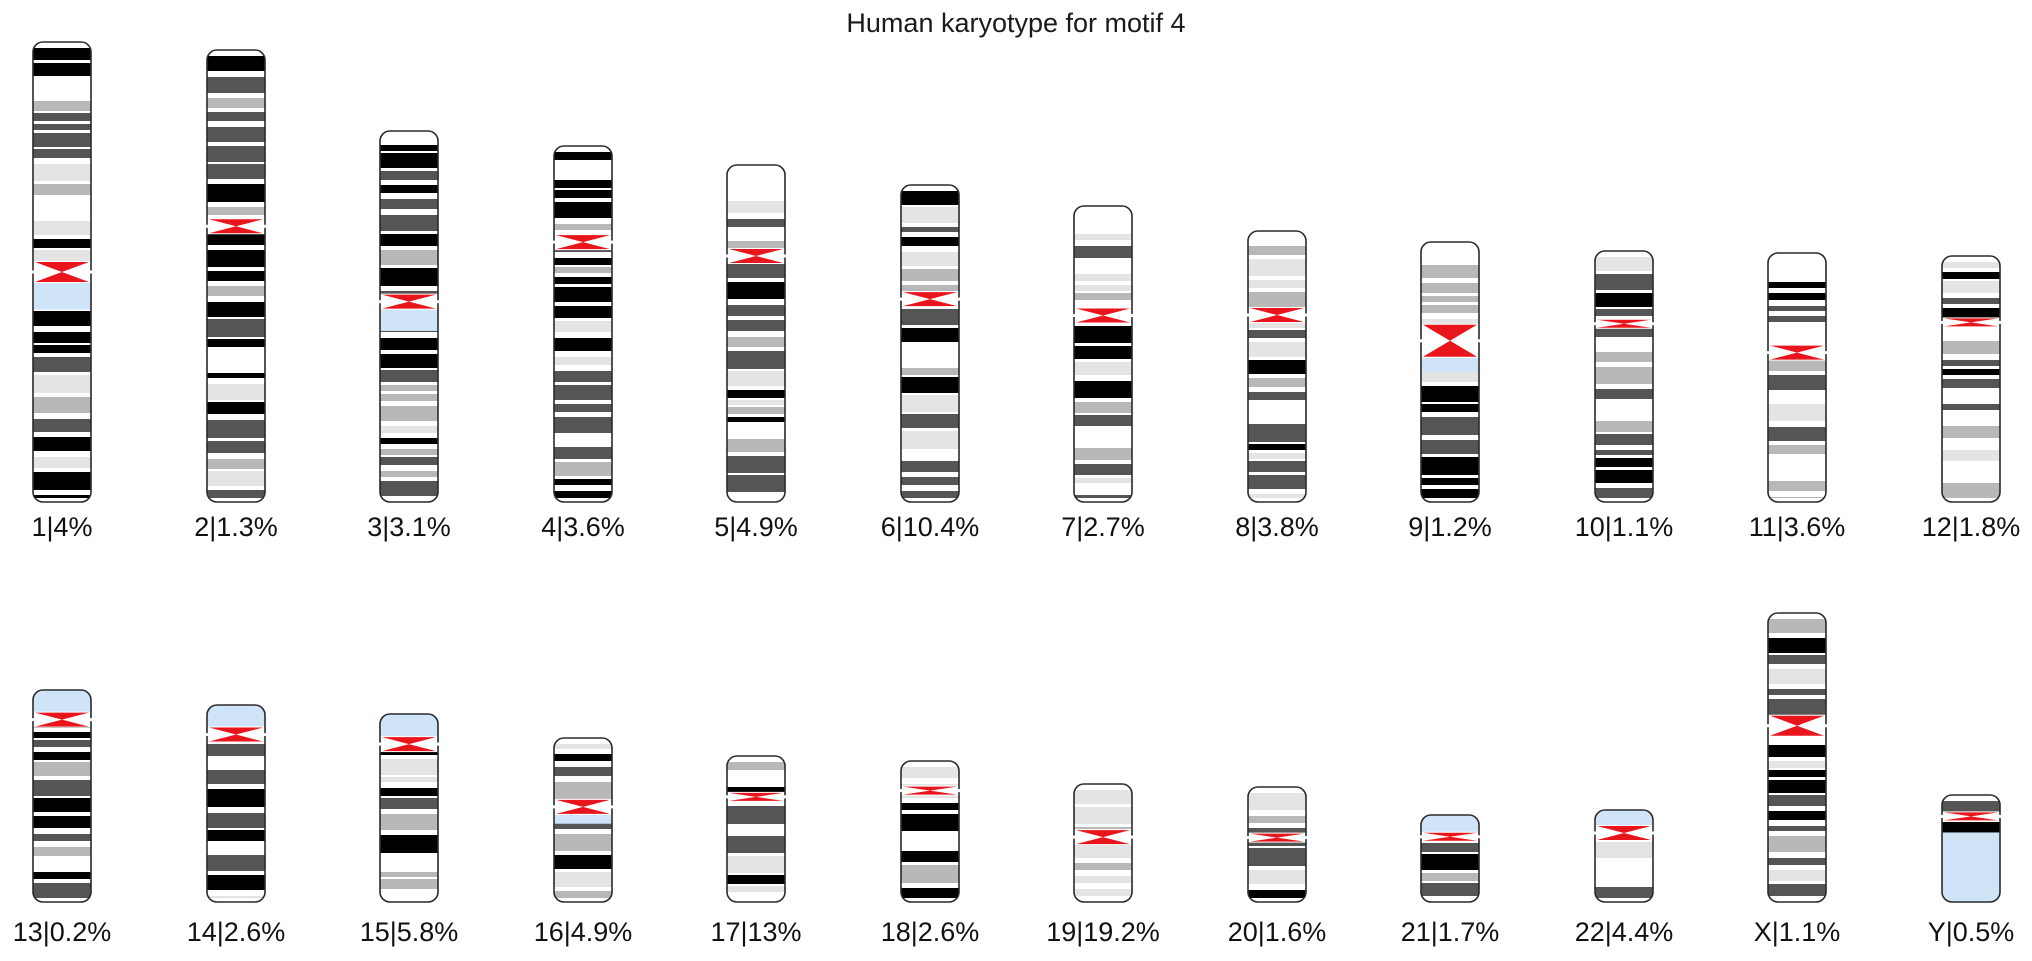 The width and height of the screenshot is (2032, 961). What do you see at coordinates (1450, 527) in the screenshot?
I see `chromosome-label-9: 9|1.2%` at bounding box center [1450, 527].